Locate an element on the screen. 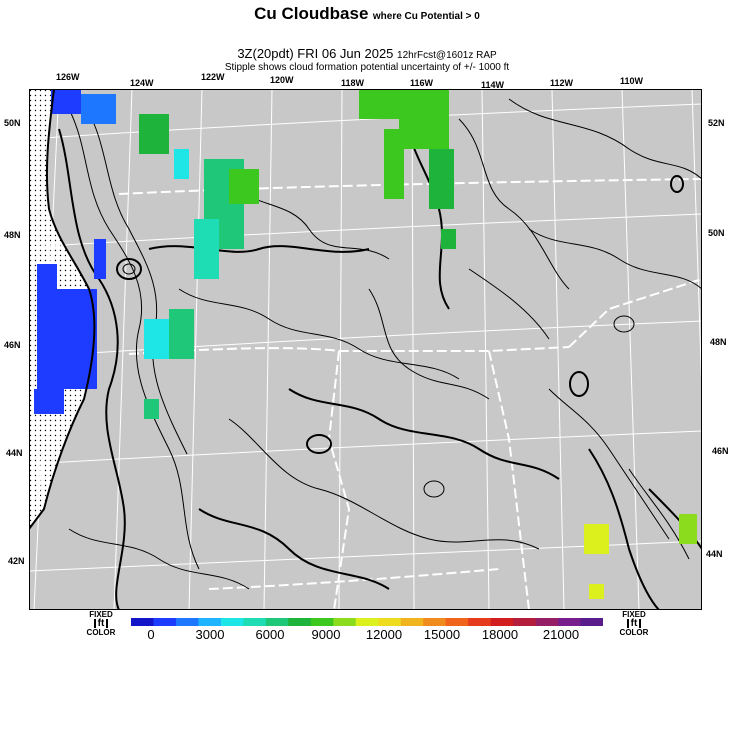 Image resolution: width=734 pixels, height=734 pixels. chart-title: Cu Cloudbase where Cu Potential > 0 is located at coordinates (367, 14).